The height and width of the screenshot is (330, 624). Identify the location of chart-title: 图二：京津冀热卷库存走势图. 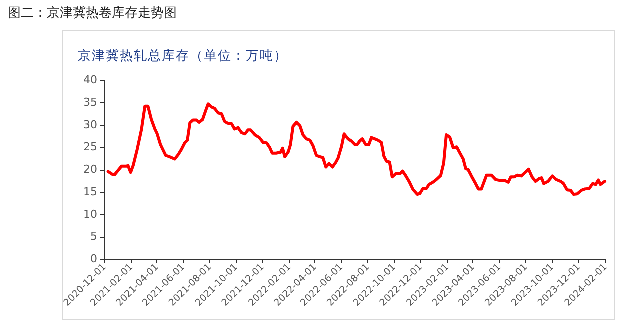
(92, 13).